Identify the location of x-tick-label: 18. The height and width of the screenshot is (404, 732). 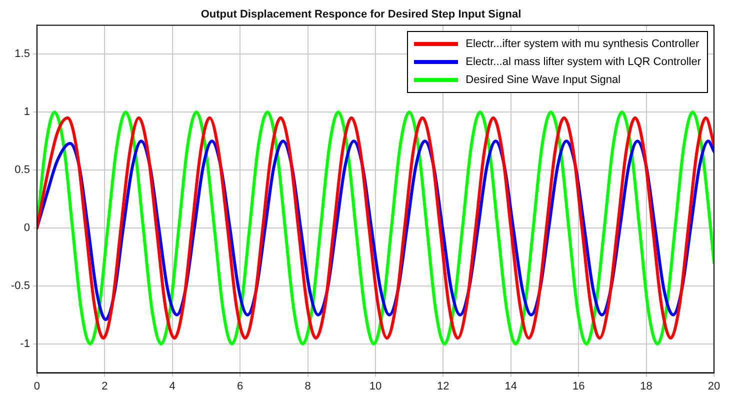
(646, 386).